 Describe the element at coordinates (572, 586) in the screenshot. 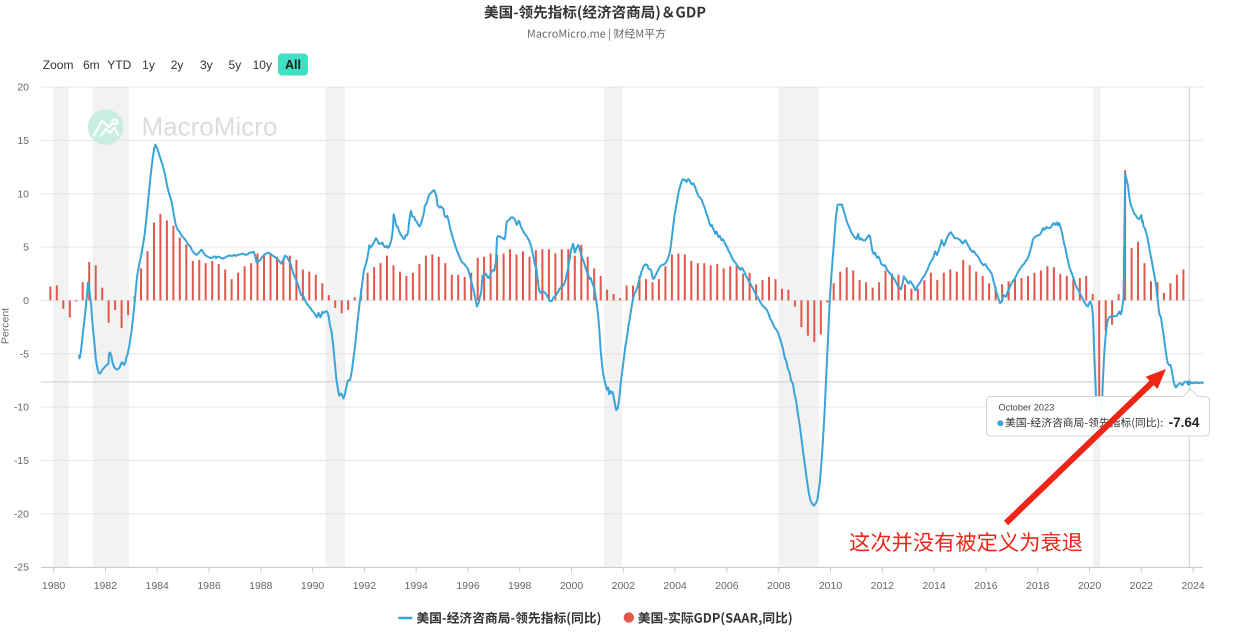

I see `svg-text: 2000` at that location.